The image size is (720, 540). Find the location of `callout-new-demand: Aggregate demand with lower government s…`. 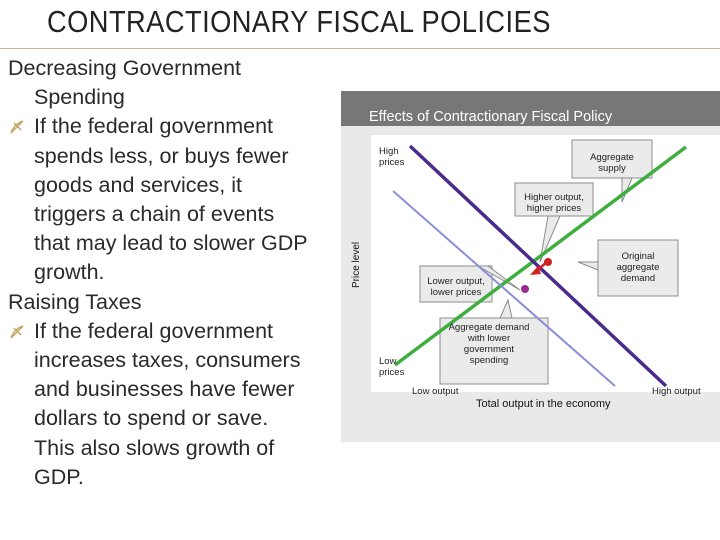

callout-new-demand: Aggregate demand with lower government s… is located at coordinates (489, 344).